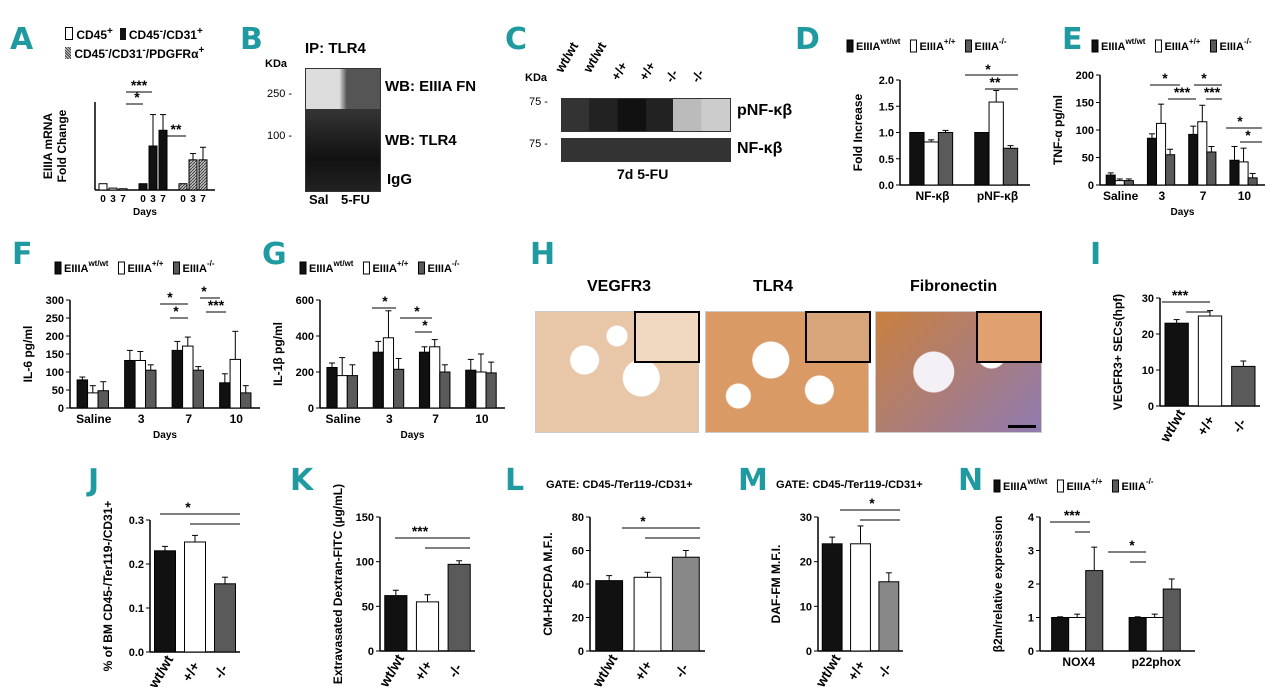 This screenshot has height=687, width=1280. I want to click on y-axis-label: Extravasated Dextran-FITC (µg/mL), so click(338, 584).